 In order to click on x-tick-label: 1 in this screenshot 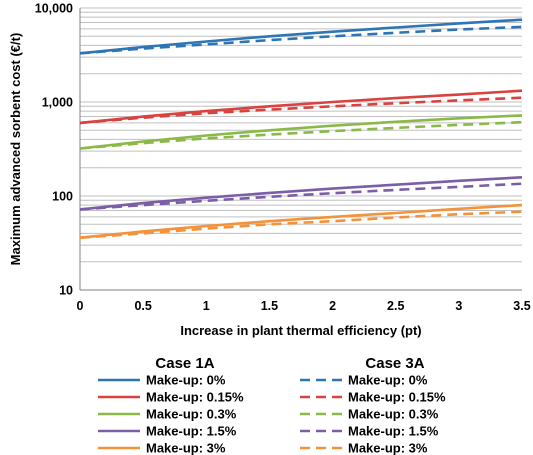, I will do `click(206, 306)`.